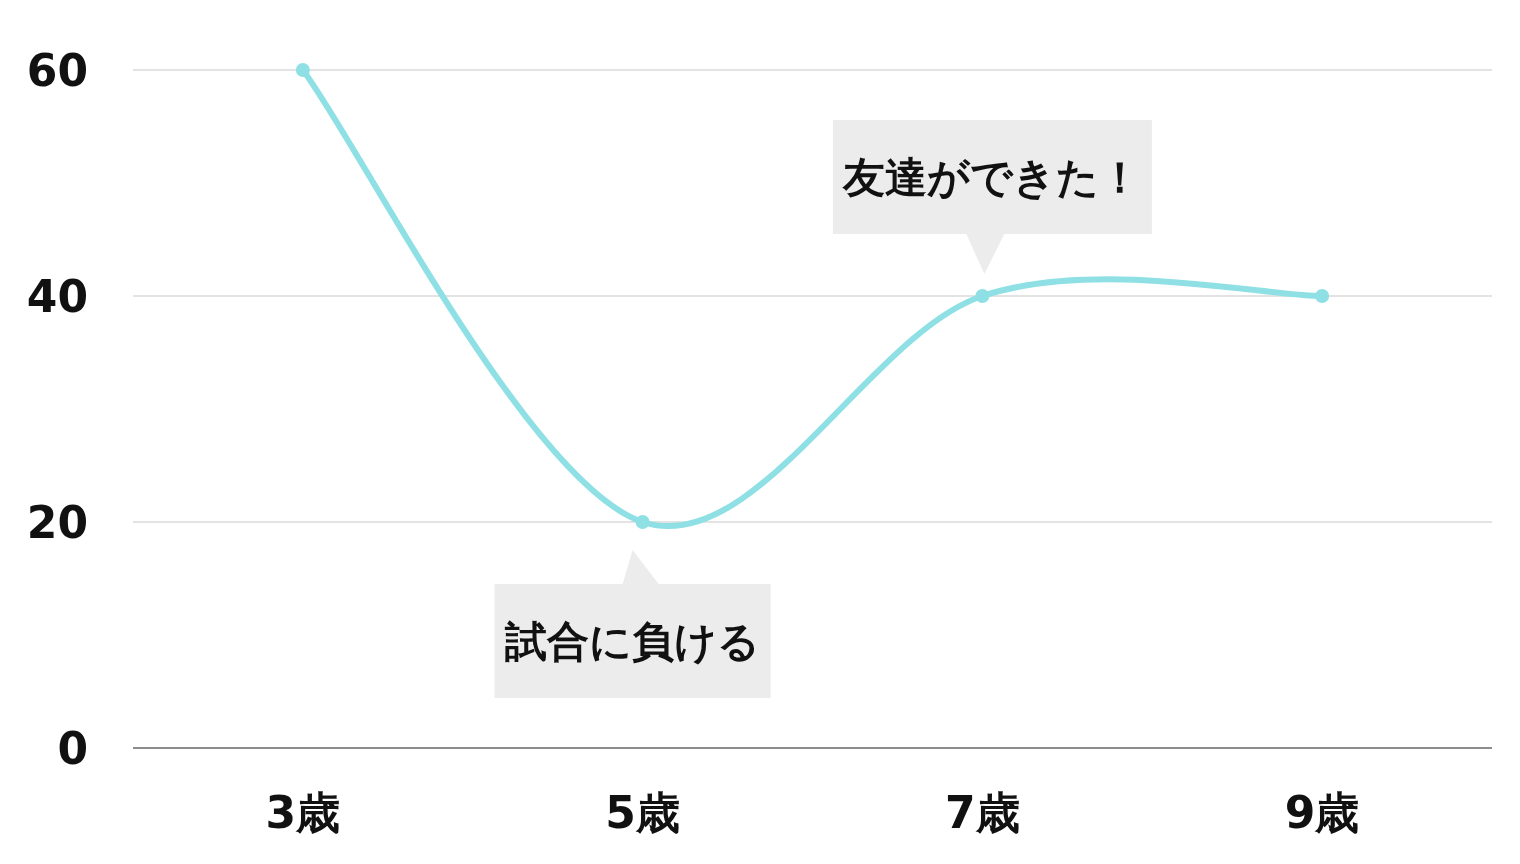 The width and height of the screenshot is (1520, 864). Describe the element at coordinates (303, 812) in the screenshot. I see `x-tick-label: 3歳` at that location.